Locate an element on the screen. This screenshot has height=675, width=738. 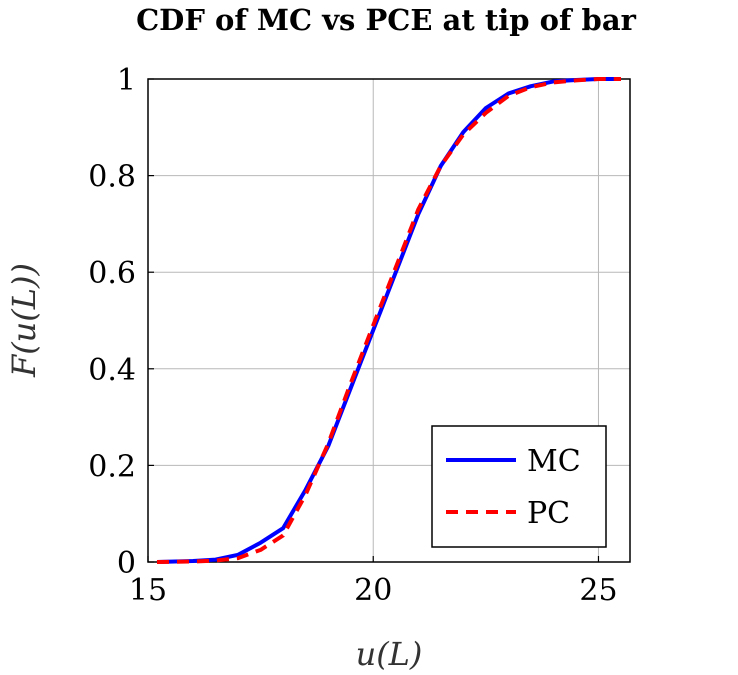
y-tick-label: 0.4 is located at coordinates (112, 370).